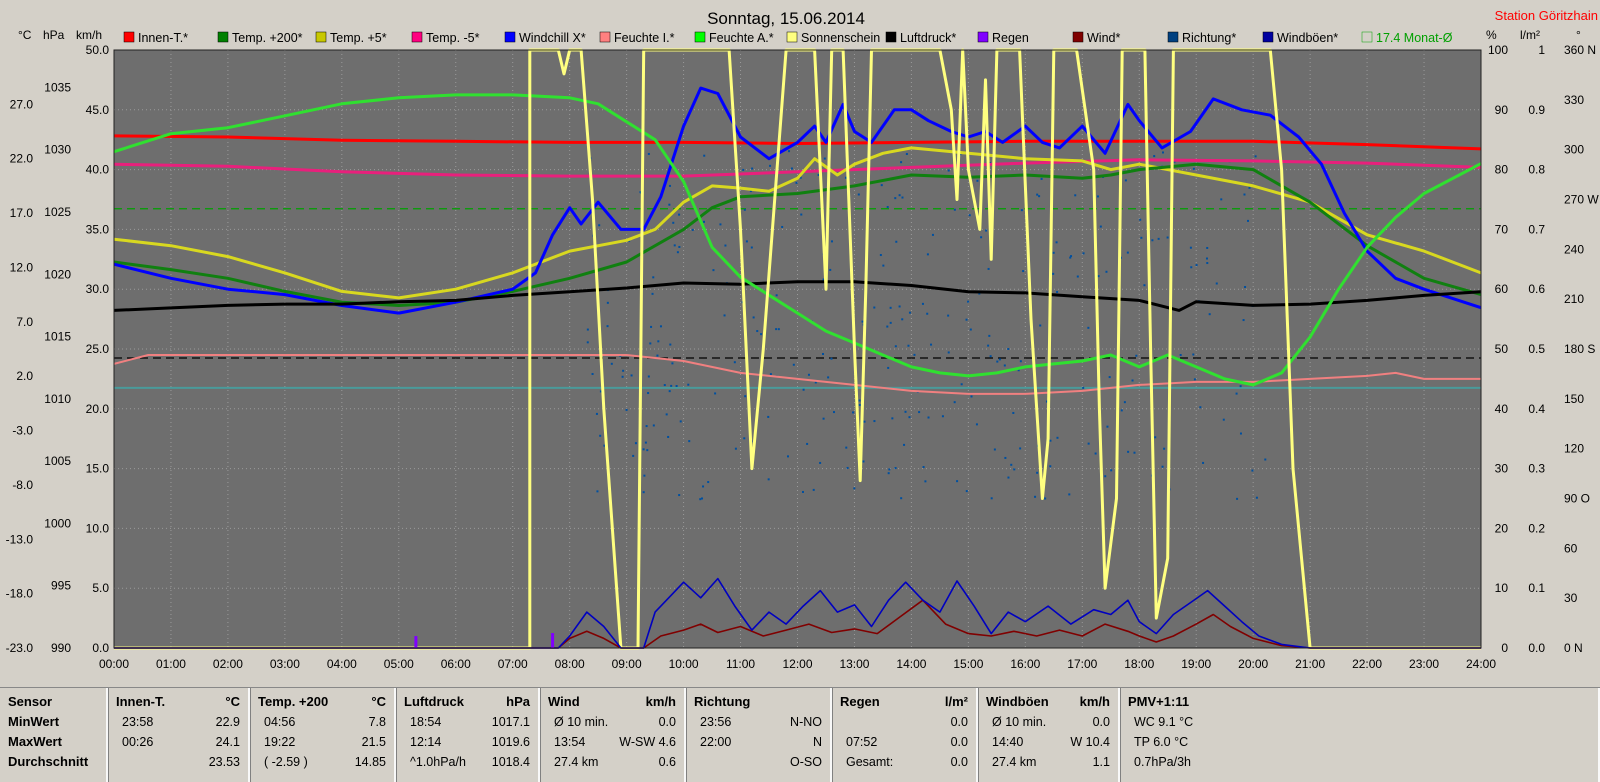  I want to click on legend-label: Regen, so click(1010, 38).